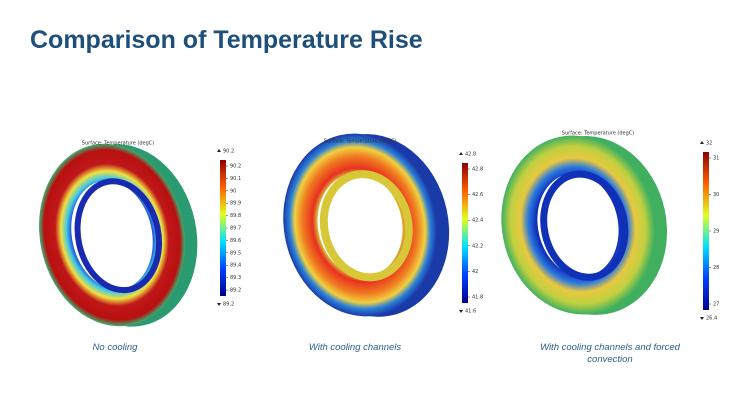 This screenshot has height=410, width=735. Describe the element at coordinates (235, 278) in the screenshot. I see `colorbar-tick-label: 89.3` at that location.